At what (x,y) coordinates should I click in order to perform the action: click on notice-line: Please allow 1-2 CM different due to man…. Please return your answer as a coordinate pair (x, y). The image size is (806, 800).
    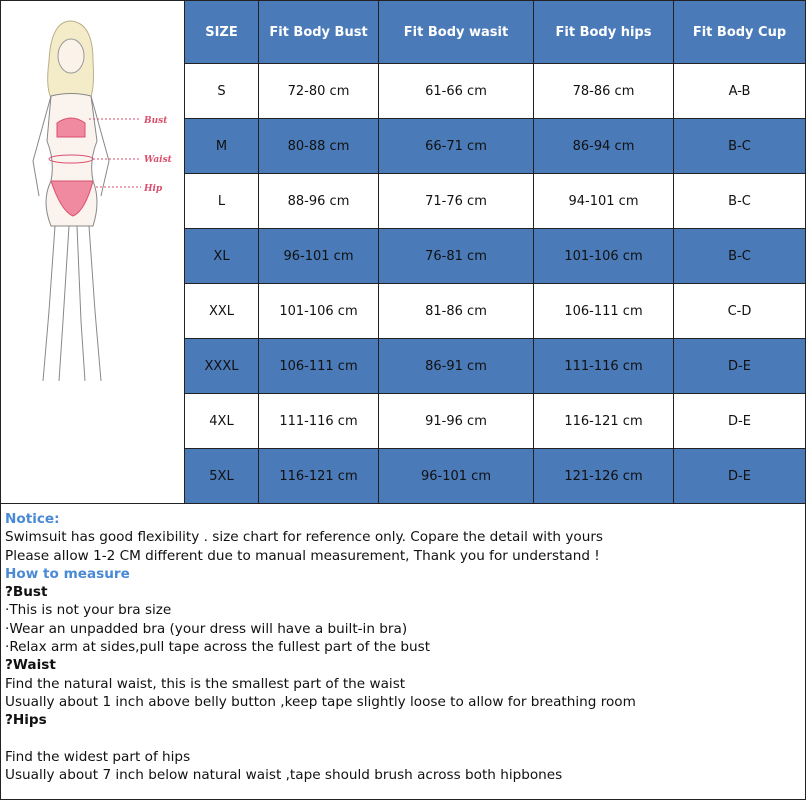
    Looking at the image, I should click on (302, 555).